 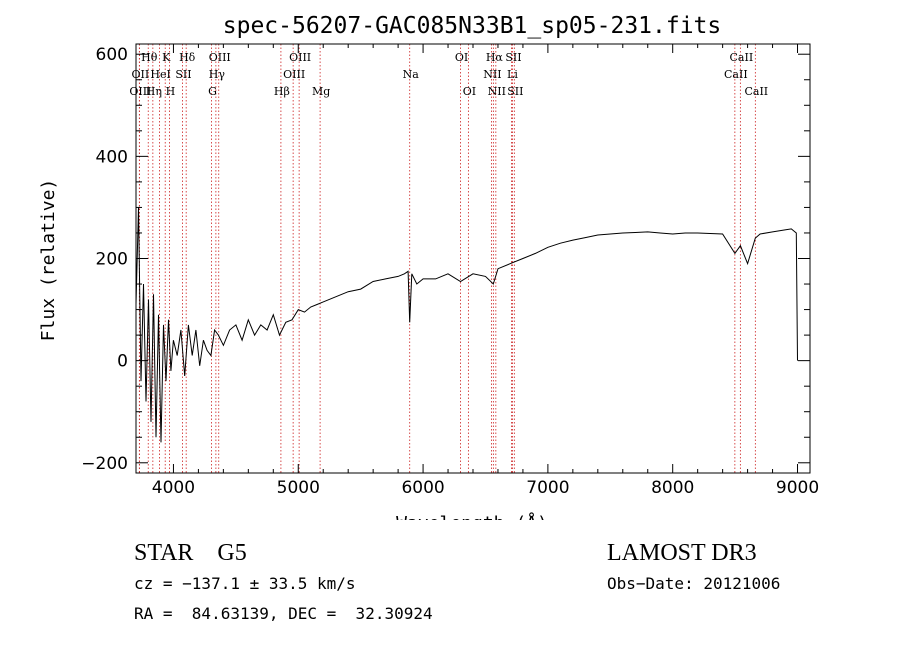 I want to click on line-label-6: Hα, so click(x=495, y=57).